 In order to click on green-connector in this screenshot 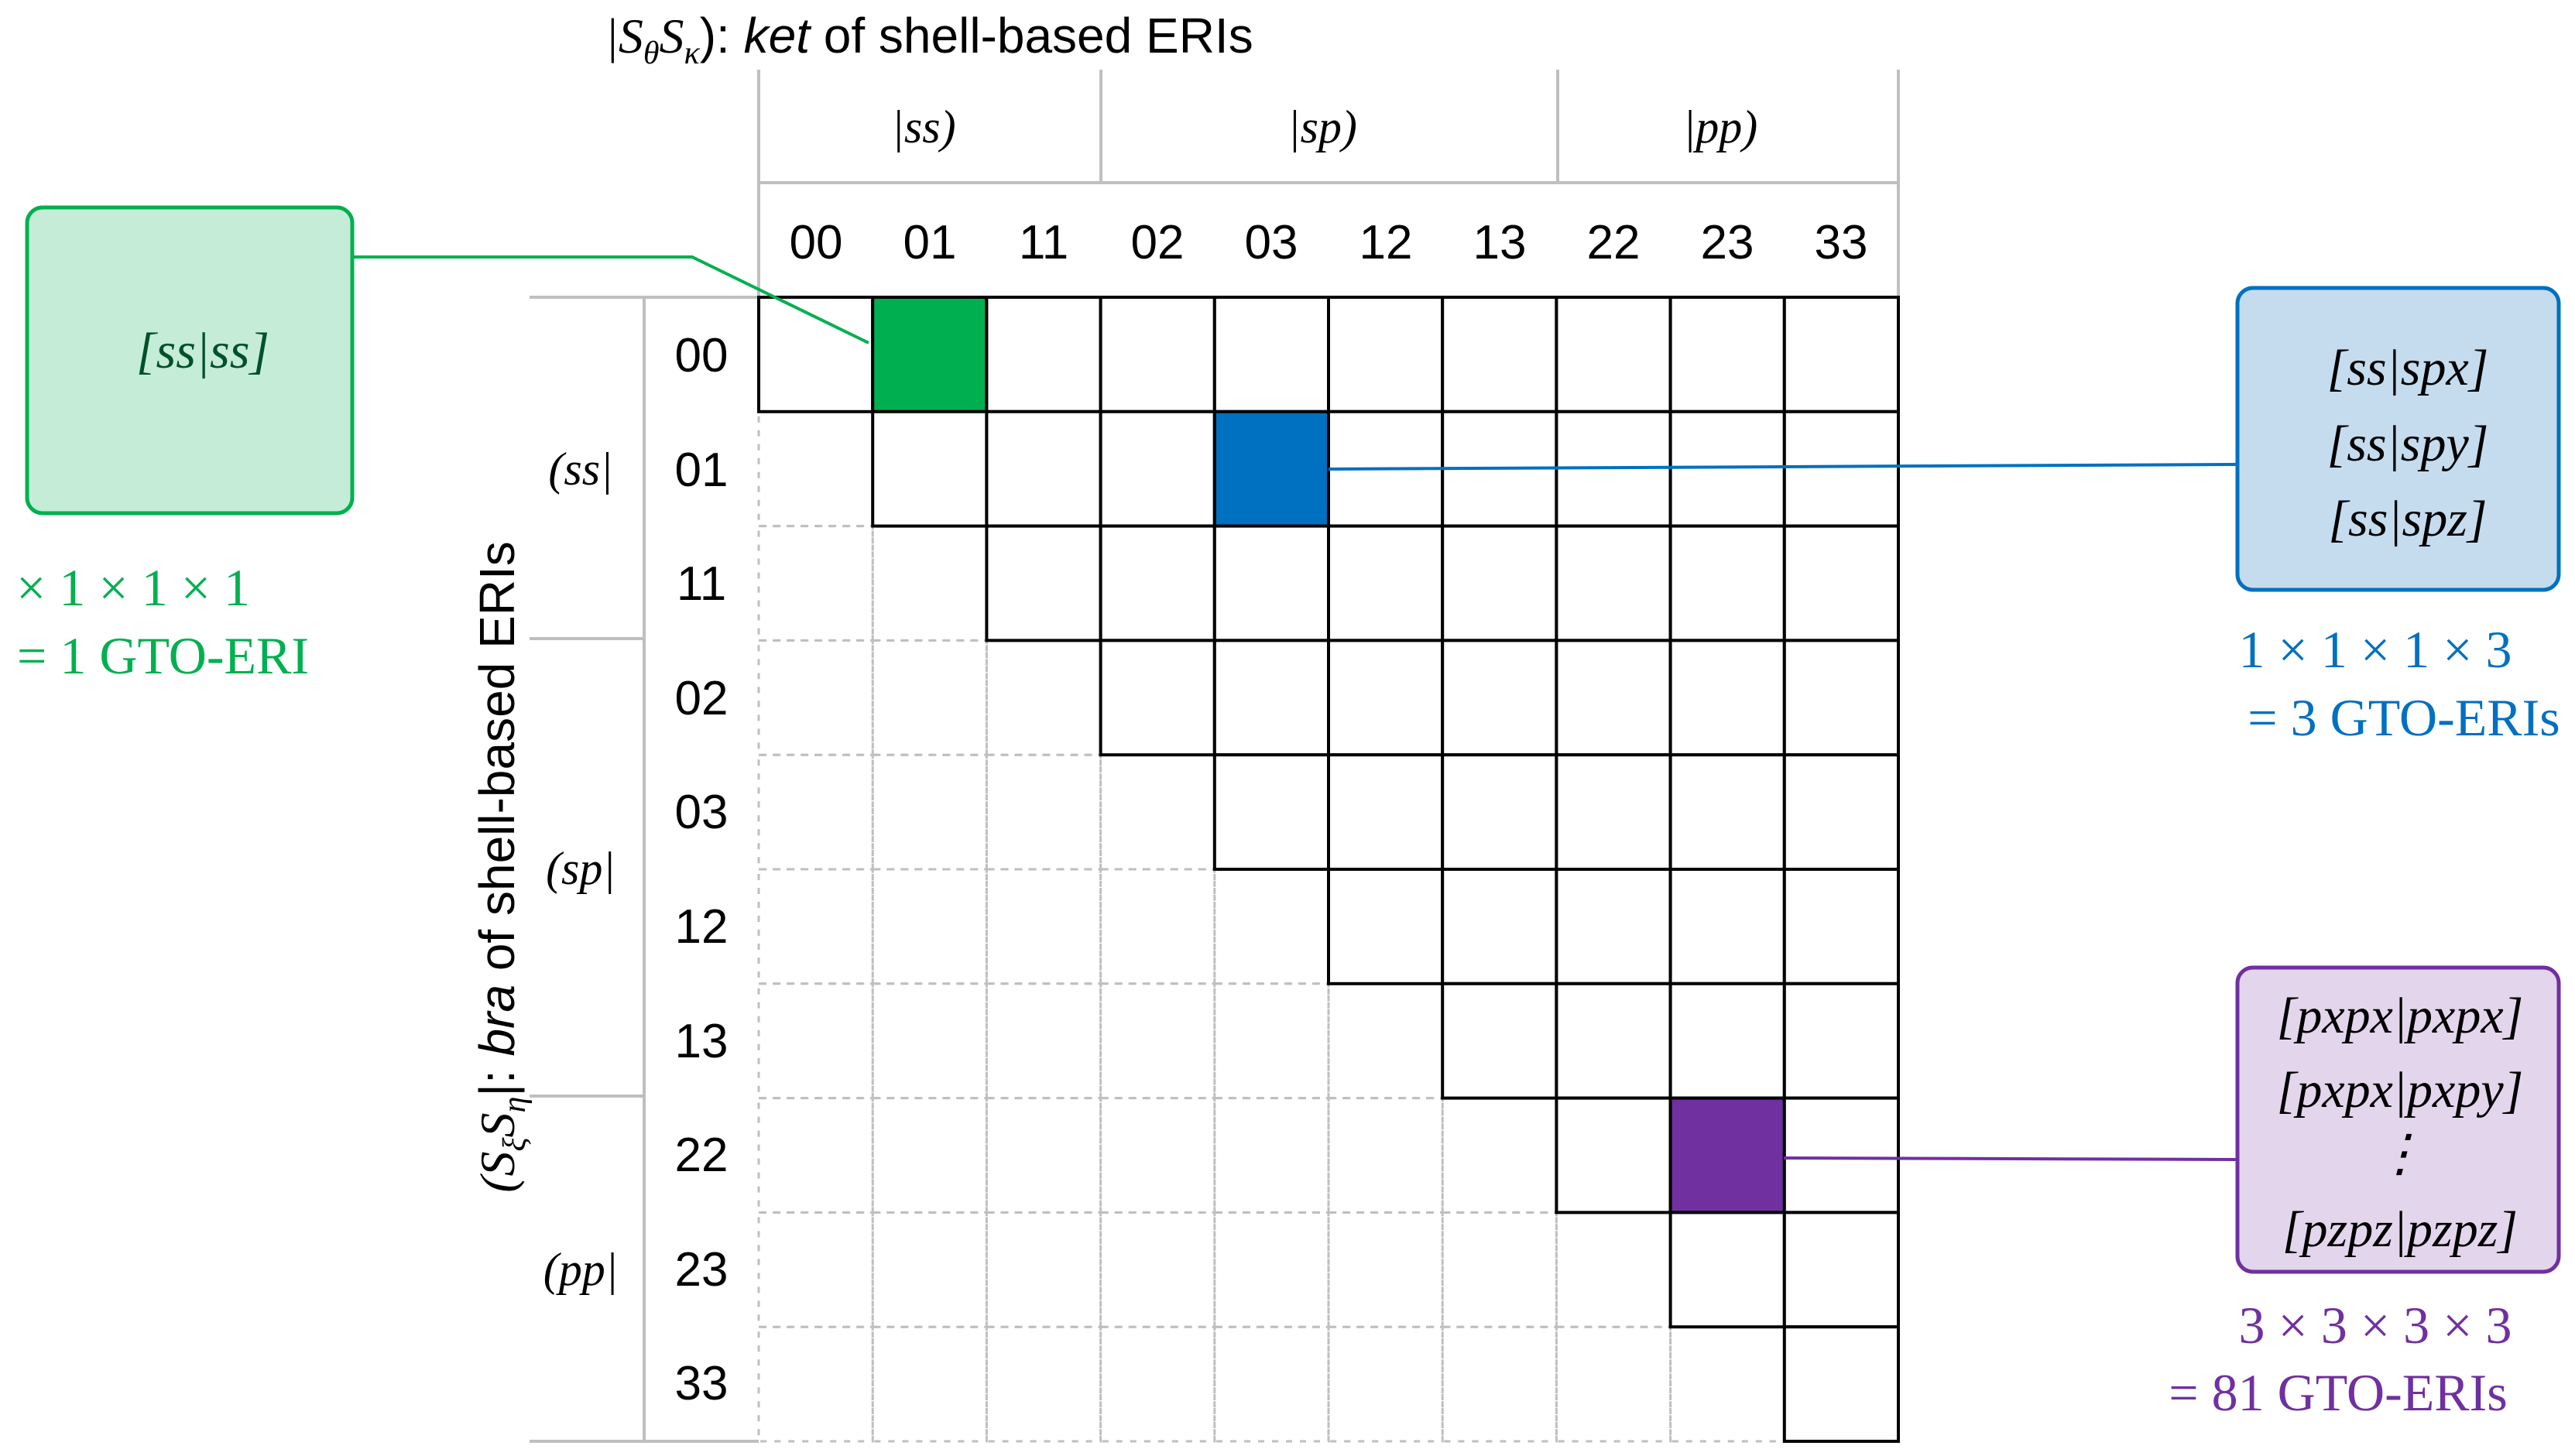, I will do `click(611, 300)`.